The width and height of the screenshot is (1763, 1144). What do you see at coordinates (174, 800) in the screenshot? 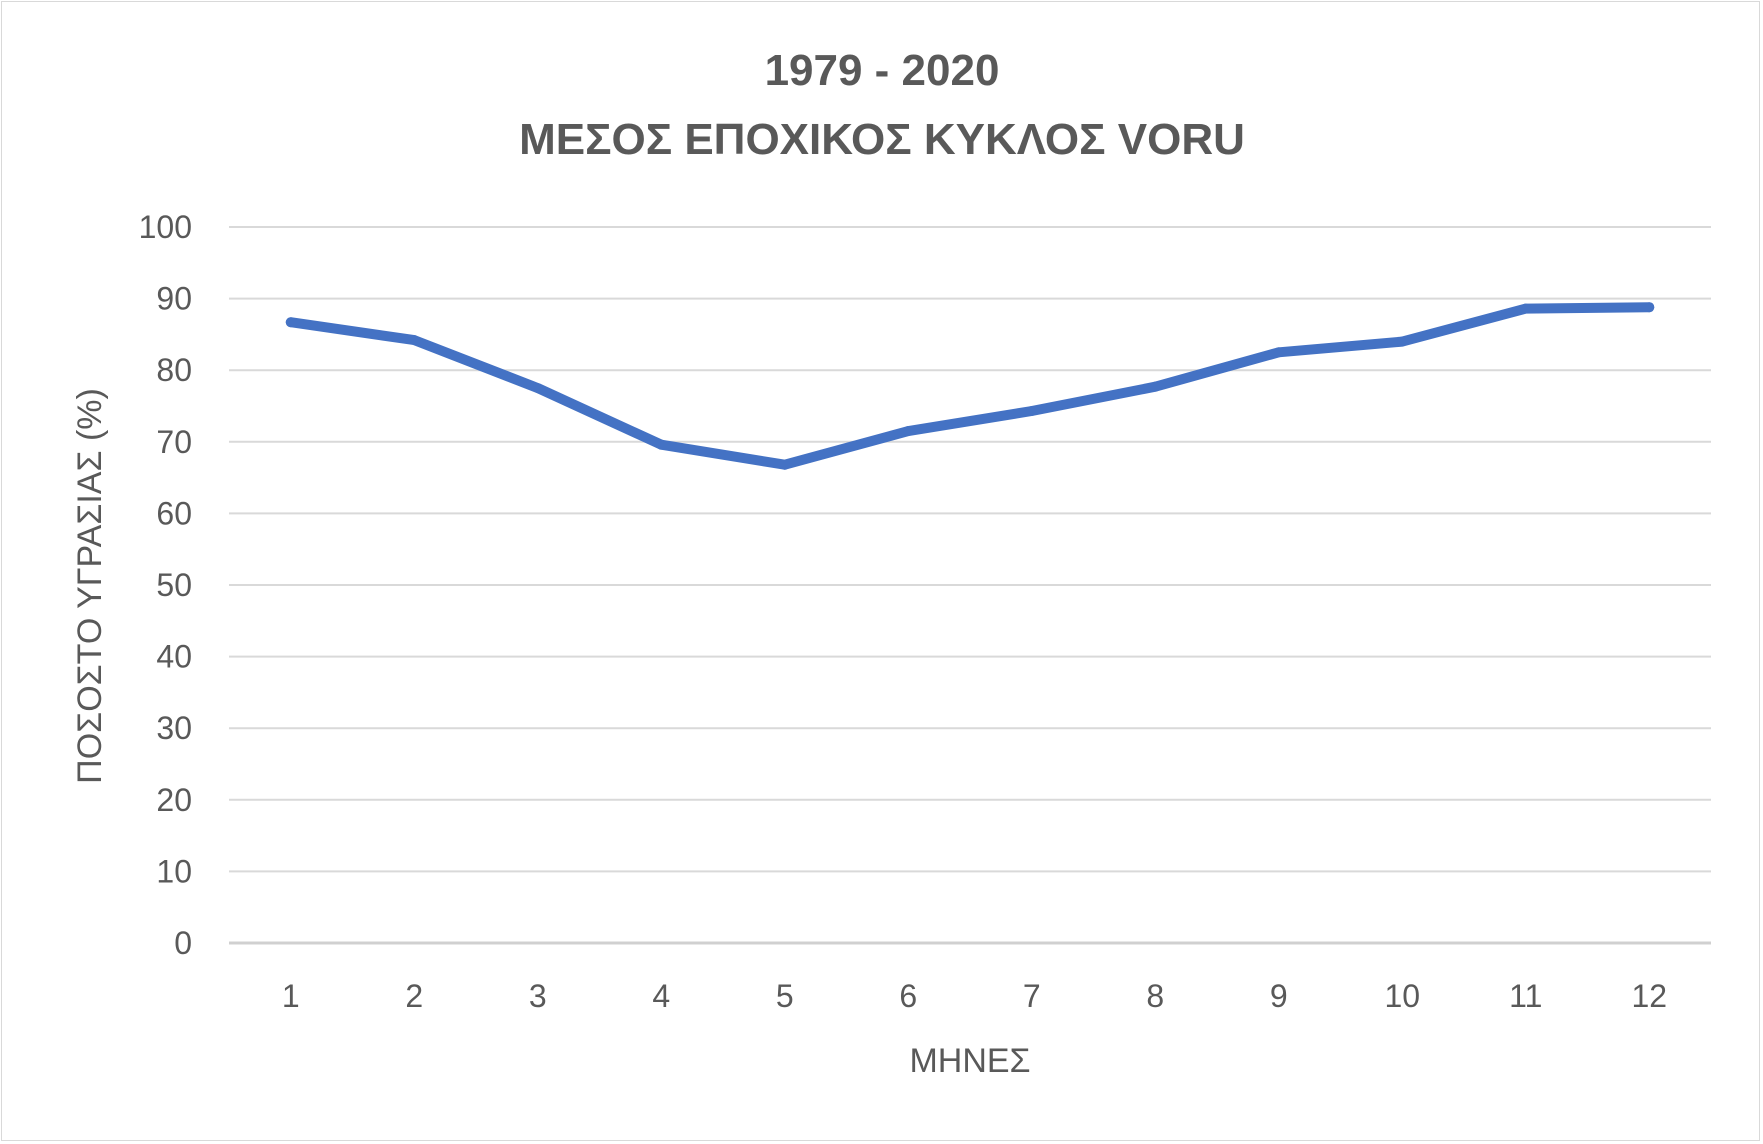
I see `y-tick-label: 20` at bounding box center [174, 800].